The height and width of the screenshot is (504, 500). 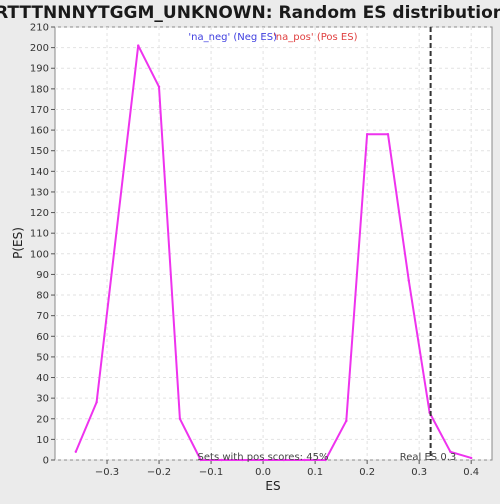 I want to click on y-tick-label: 130, so click(x=39, y=192).